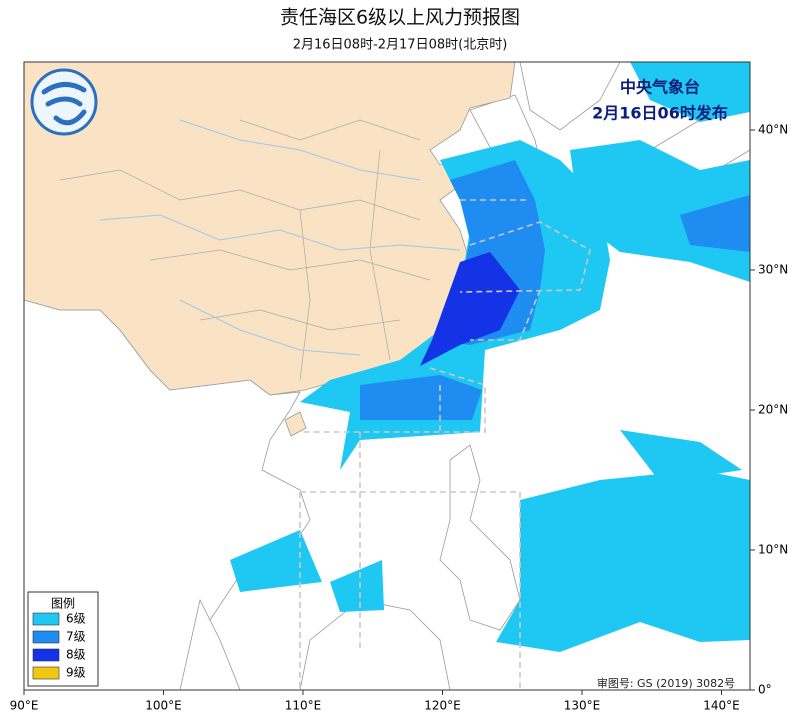 The height and width of the screenshot is (724, 800). Describe the element at coordinates (400, 45) in the screenshot. I see `subtitle: 2月16日08时-2月17日08时(北京时)` at that location.